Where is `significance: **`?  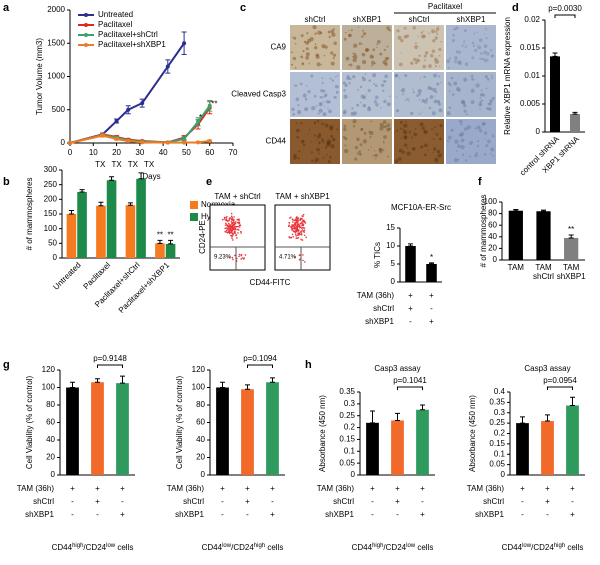 significance: ** is located at coordinates (170, 235).